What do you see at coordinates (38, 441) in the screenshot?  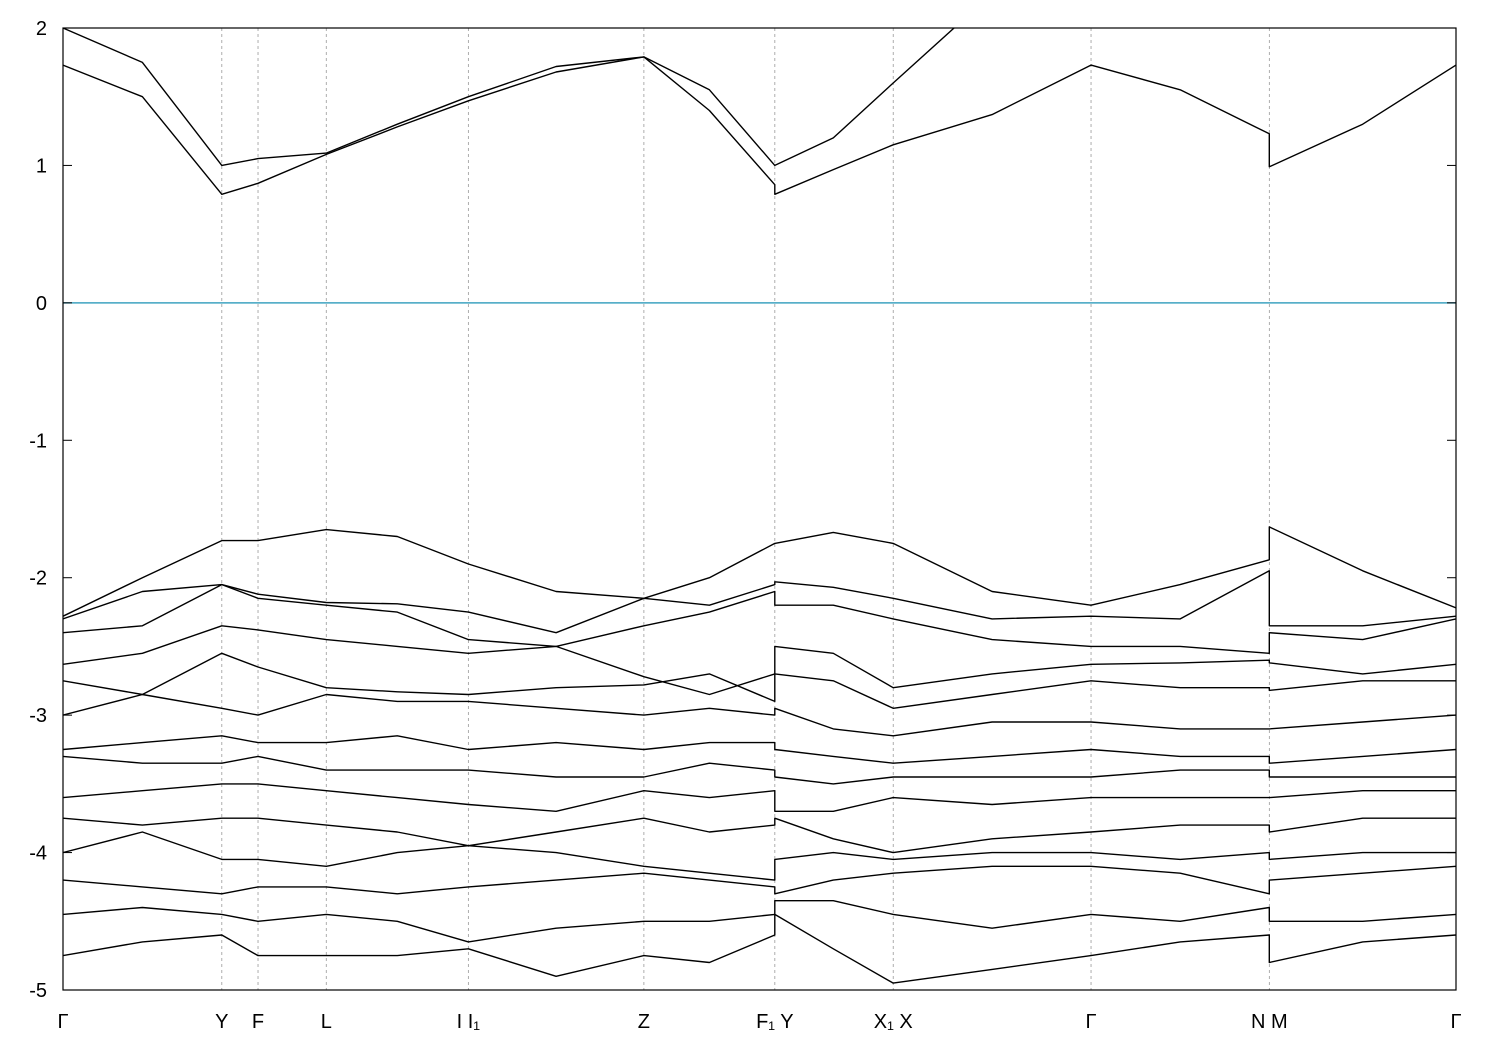 I see `y-tick-label: -1` at bounding box center [38, 441].